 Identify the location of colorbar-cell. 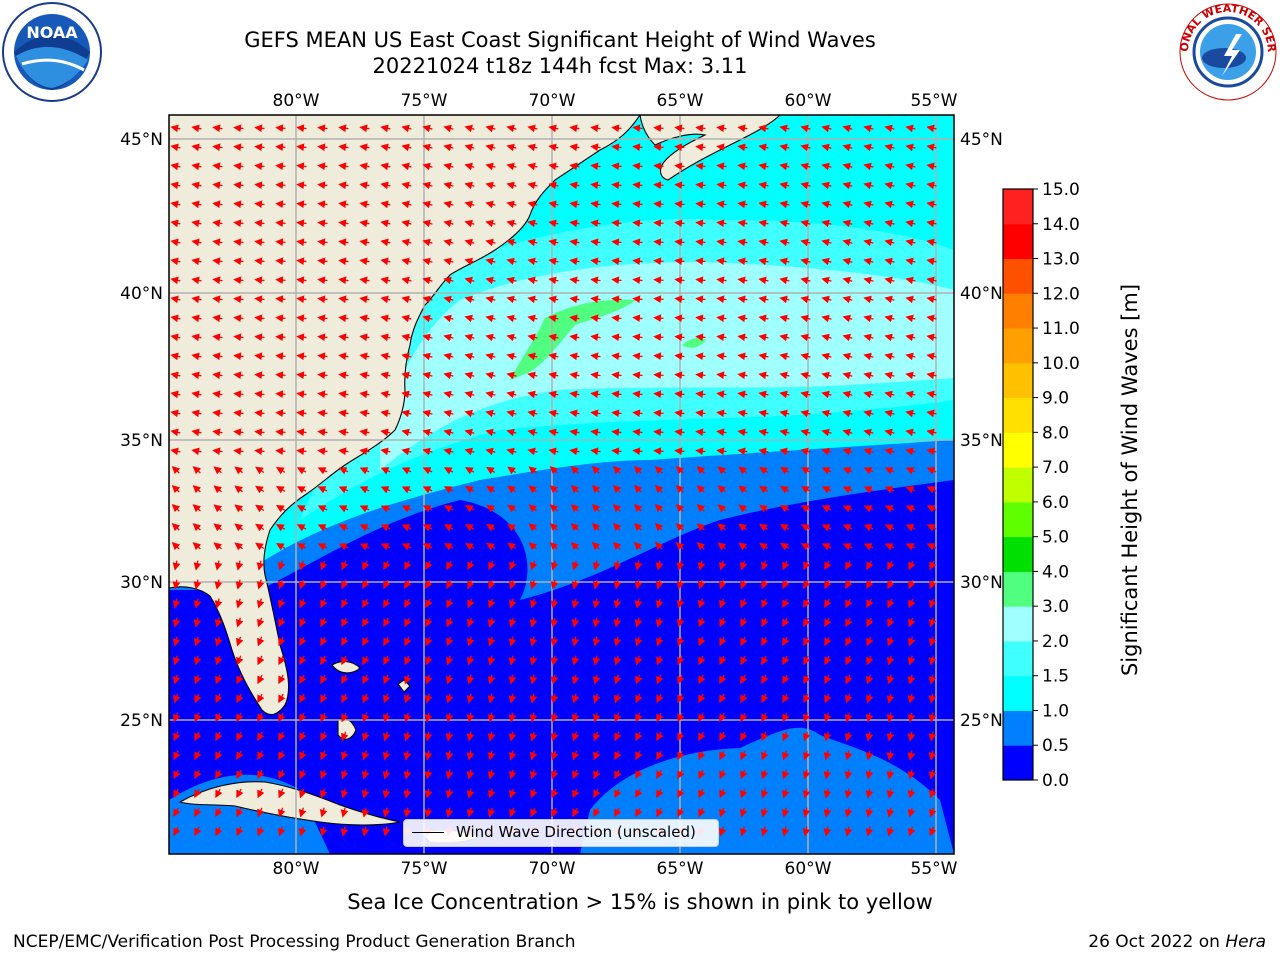
(1018, 589).